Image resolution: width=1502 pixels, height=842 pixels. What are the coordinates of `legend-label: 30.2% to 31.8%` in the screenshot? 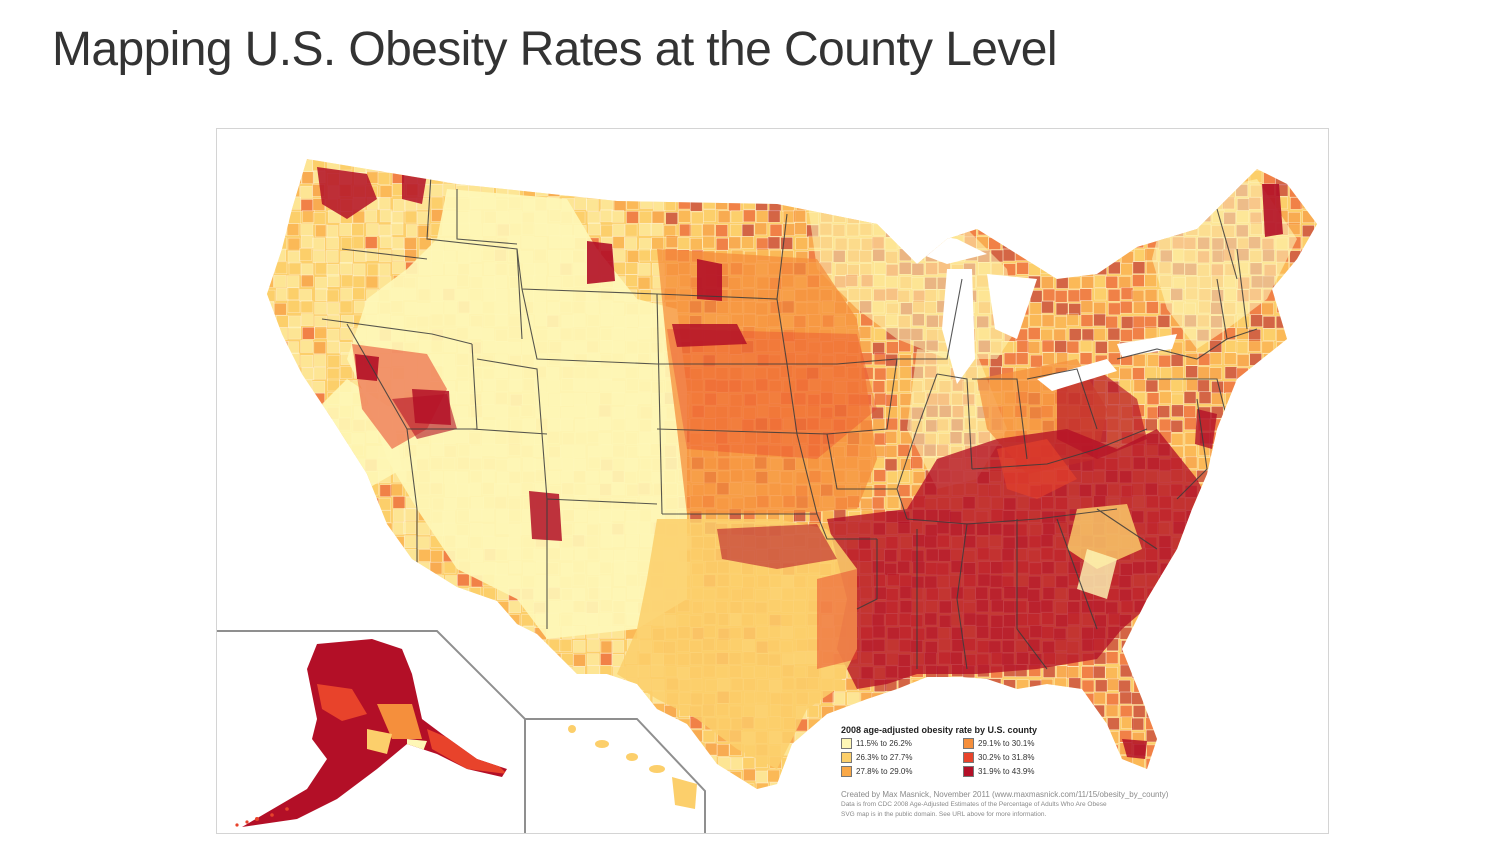 It's located at (1006, 757).